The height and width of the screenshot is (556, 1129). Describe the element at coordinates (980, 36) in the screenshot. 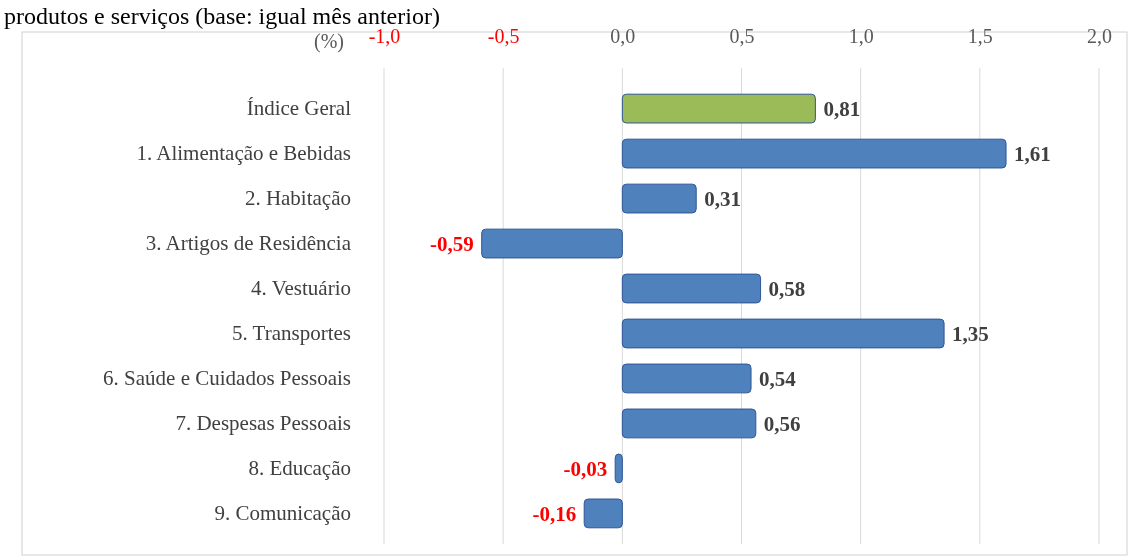

I see `x-tick-label: 1,5` at that location.